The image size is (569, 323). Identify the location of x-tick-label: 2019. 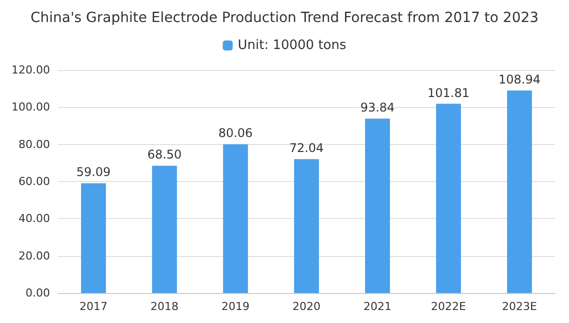
(236, 306).